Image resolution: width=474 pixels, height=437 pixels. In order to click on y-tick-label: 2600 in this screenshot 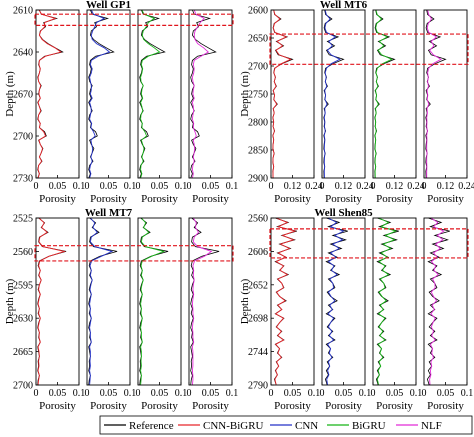, I will do `click(258, 11)`.